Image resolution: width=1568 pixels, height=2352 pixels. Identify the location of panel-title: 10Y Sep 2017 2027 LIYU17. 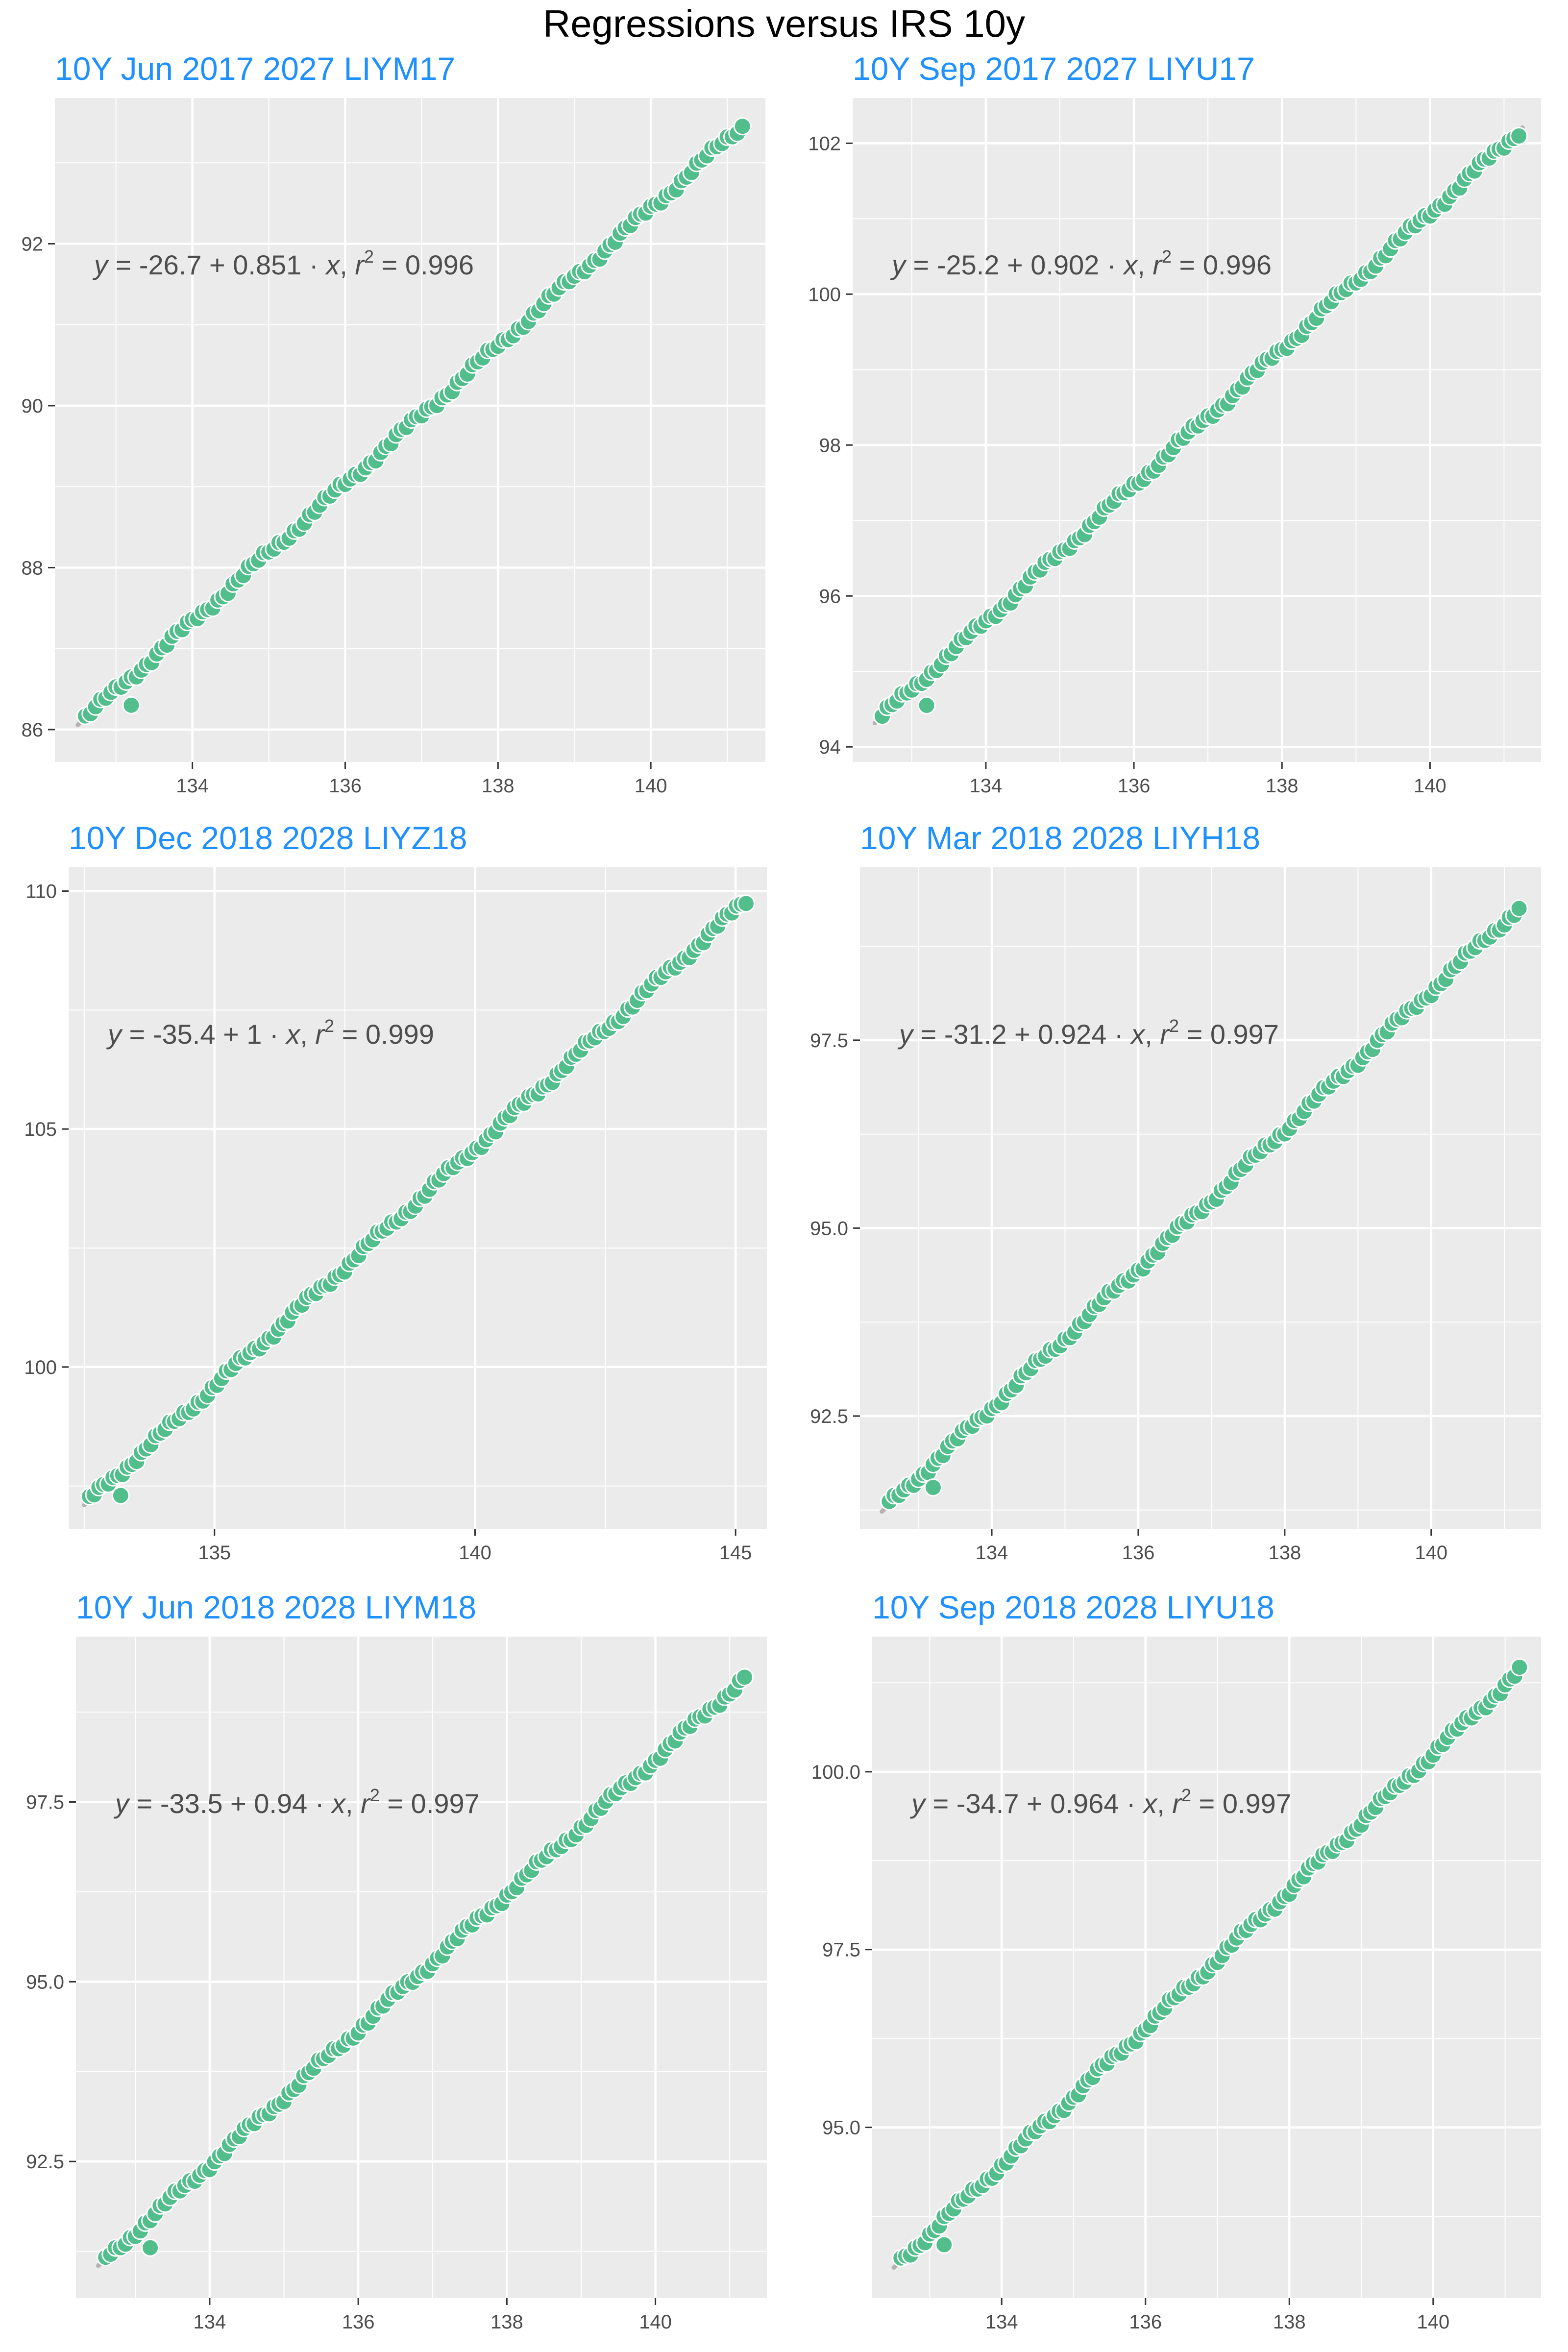
(1054, 68).